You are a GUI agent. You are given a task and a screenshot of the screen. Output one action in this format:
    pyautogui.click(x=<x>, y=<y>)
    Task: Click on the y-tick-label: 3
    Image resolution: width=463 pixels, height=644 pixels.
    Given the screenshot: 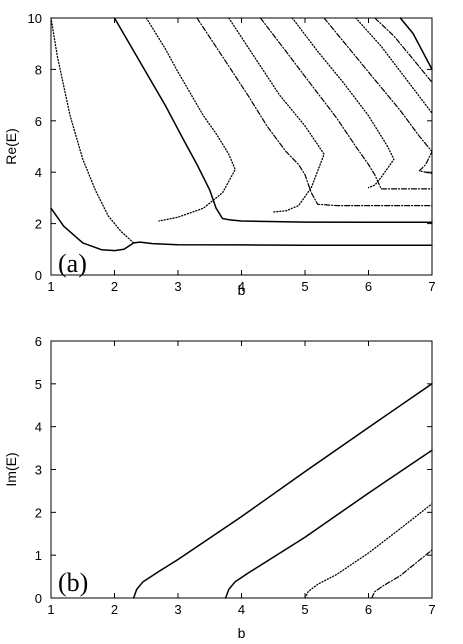 What is the action you would take?
    pyautogui.click(x=38, y=470)
    